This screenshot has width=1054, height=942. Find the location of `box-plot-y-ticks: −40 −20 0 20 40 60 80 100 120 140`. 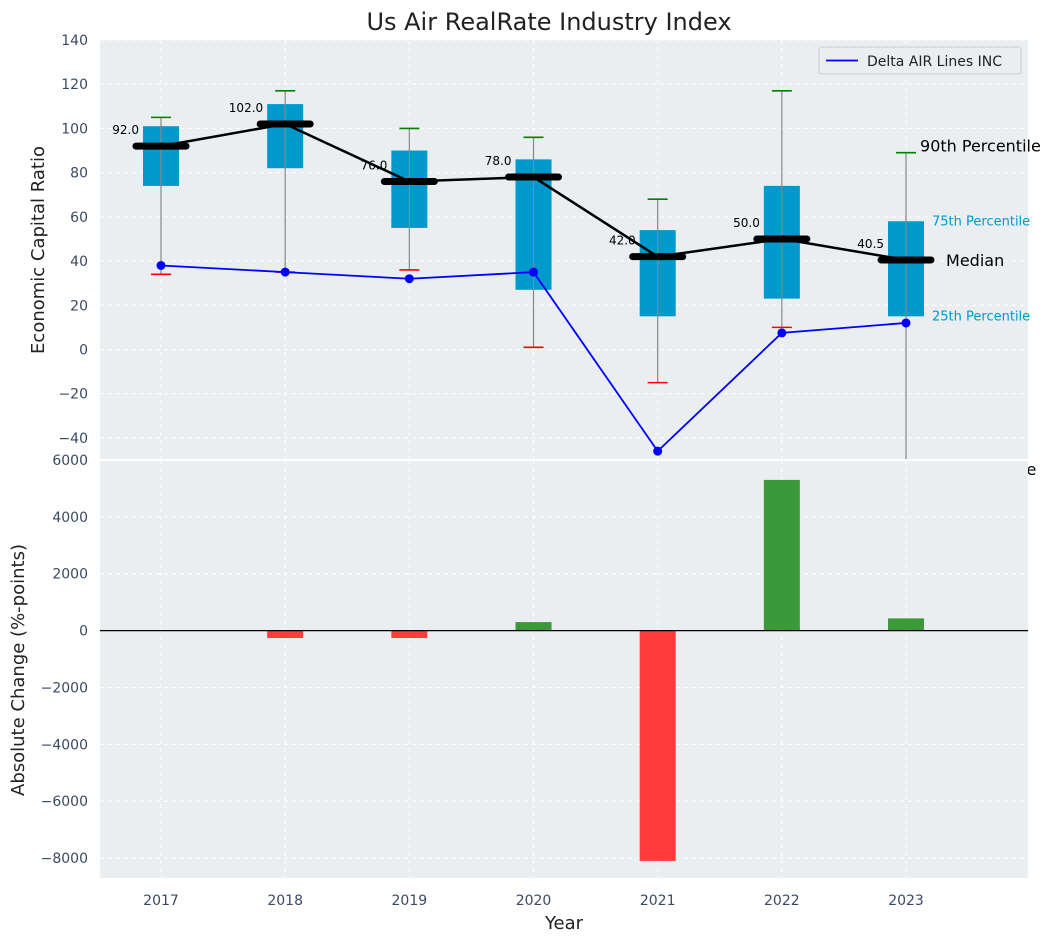

box-plot-y-ticks: −40 −20 0 20 40 60 80 100 120 140 is located at coordinates (73, 240).